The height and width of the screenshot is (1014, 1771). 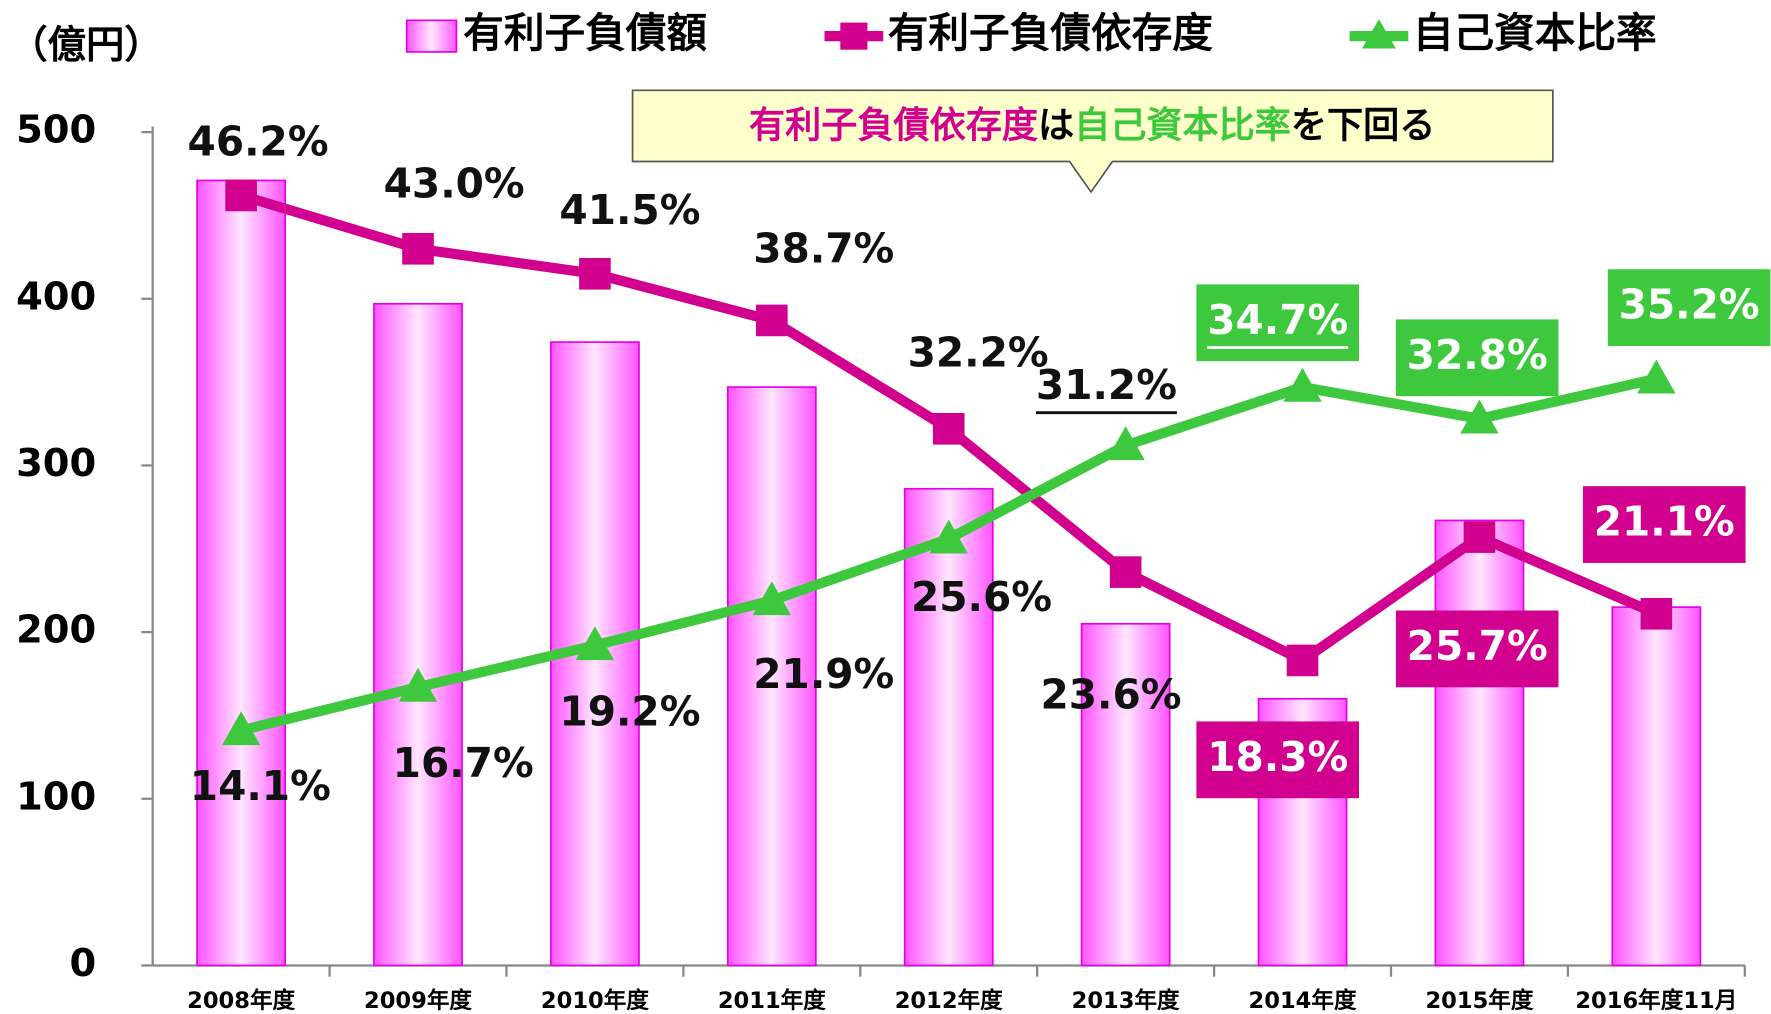 I want to click on annotation-part: 自己資本比率, so click(x=1182, y=125).